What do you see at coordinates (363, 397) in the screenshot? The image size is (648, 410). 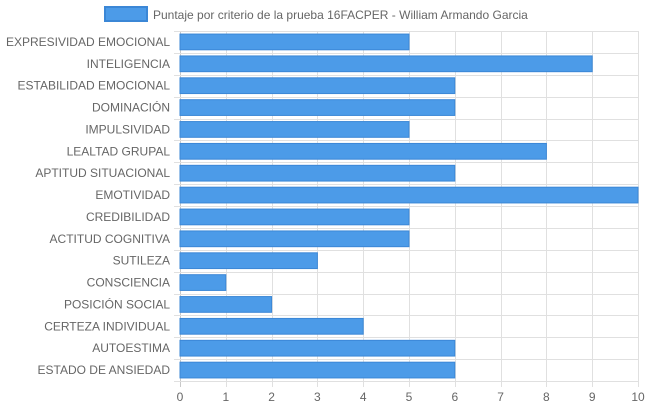 I see `x-tick-label: 4` at bounding box center [363, 397].